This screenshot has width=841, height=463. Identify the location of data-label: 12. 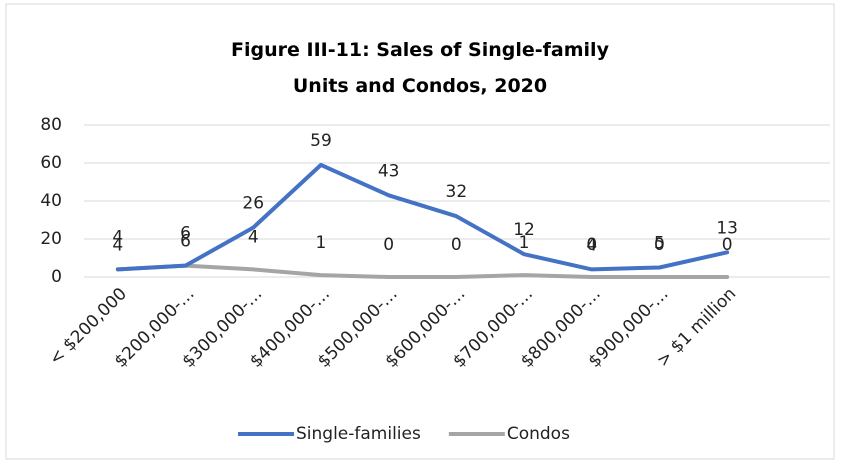
(524, 230).